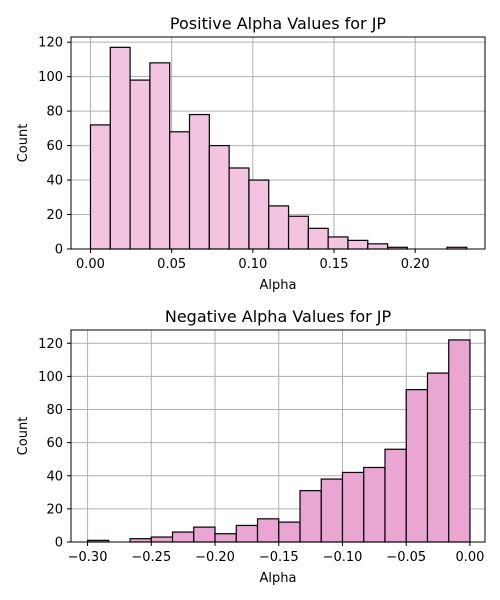 Image resolution: width=500 pixels, height=600 pixels. Describe the element at coordinates (151, 557) in the screenshot. I see `x-tick-label: −0.25` at that location.